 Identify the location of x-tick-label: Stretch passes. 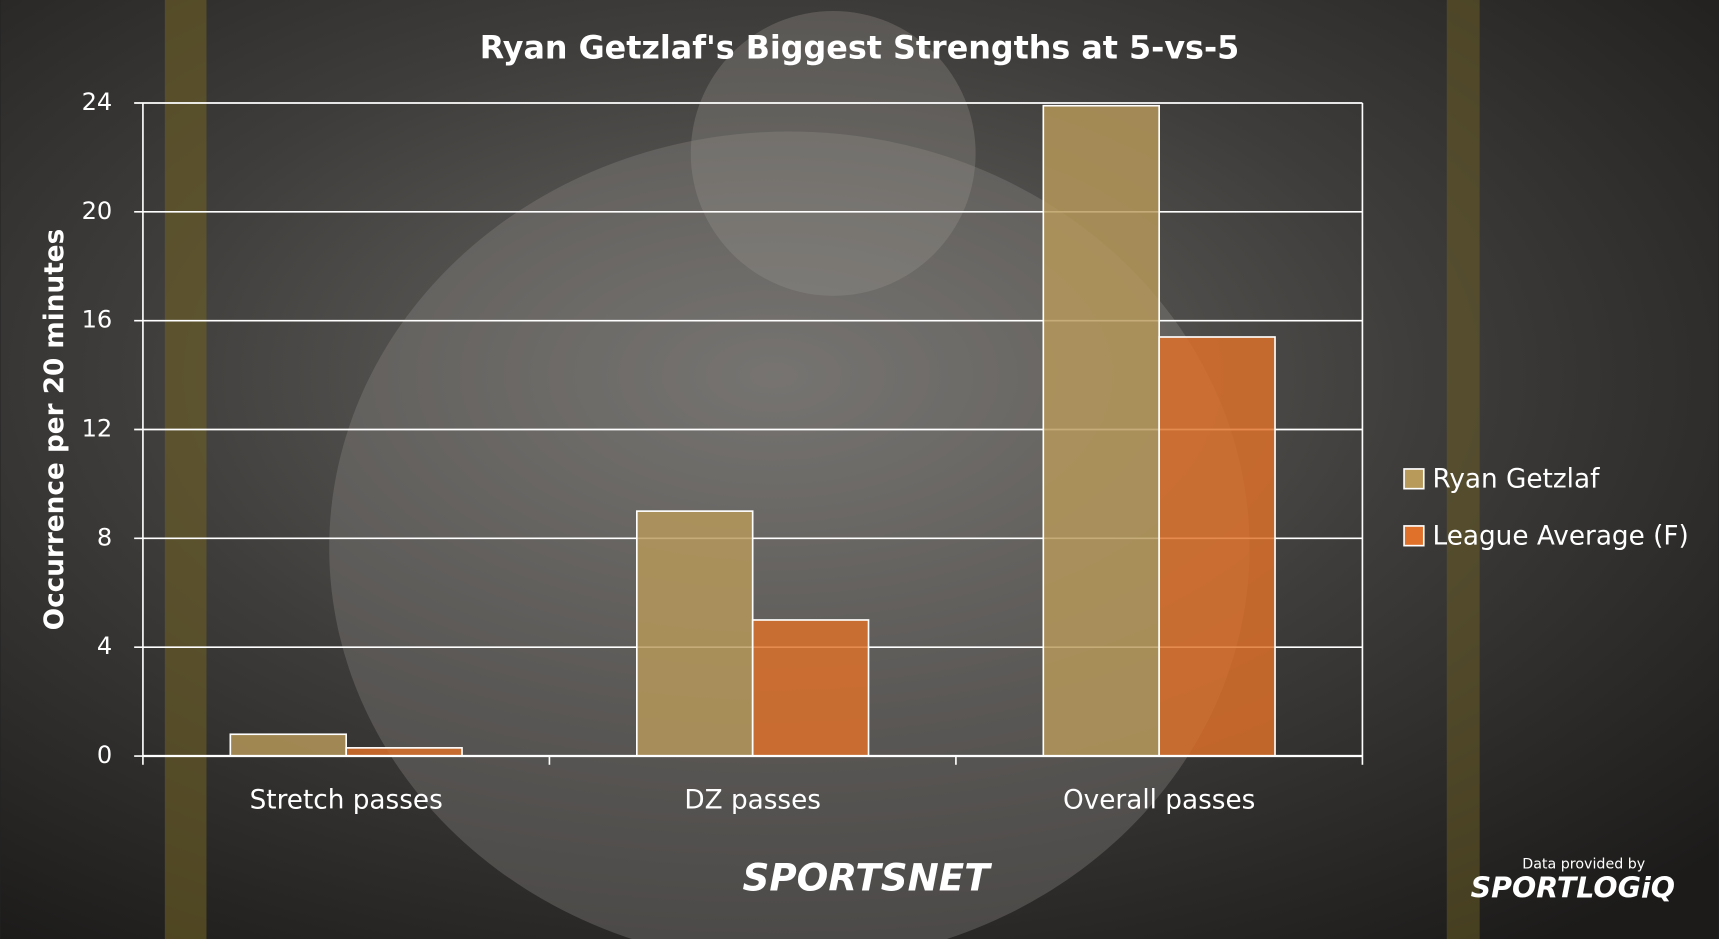
(346, 800).